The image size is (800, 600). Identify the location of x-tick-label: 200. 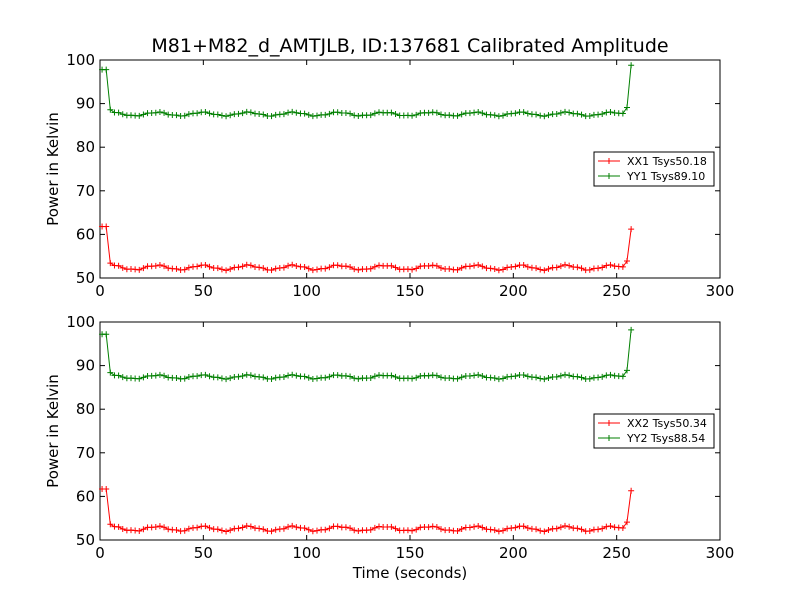
(513, 291).